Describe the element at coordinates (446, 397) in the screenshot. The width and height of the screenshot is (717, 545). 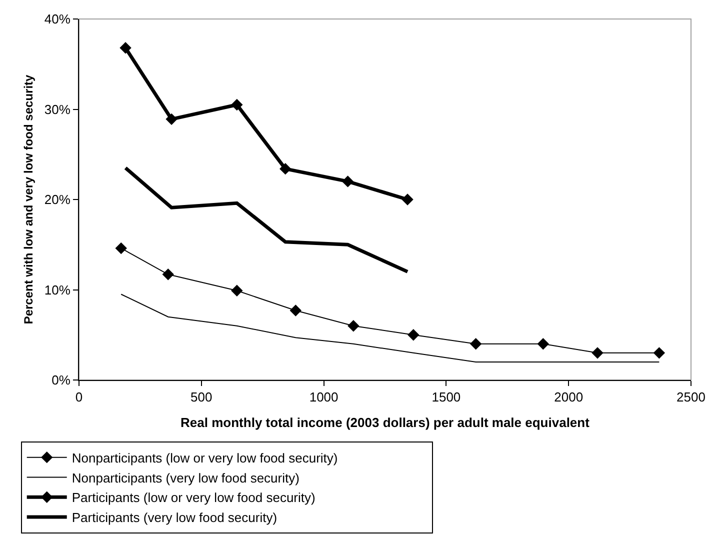
I see `x-tick-label: 1500` at that location.